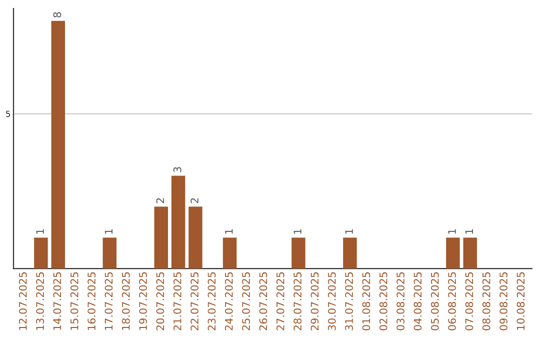 The width and height of the screenshot is (540, 340). What do you see at coordinates (434, 301) in the screenshot?
I see `x-tick-label: 05.08.2025` at bounding box center [434, 301].